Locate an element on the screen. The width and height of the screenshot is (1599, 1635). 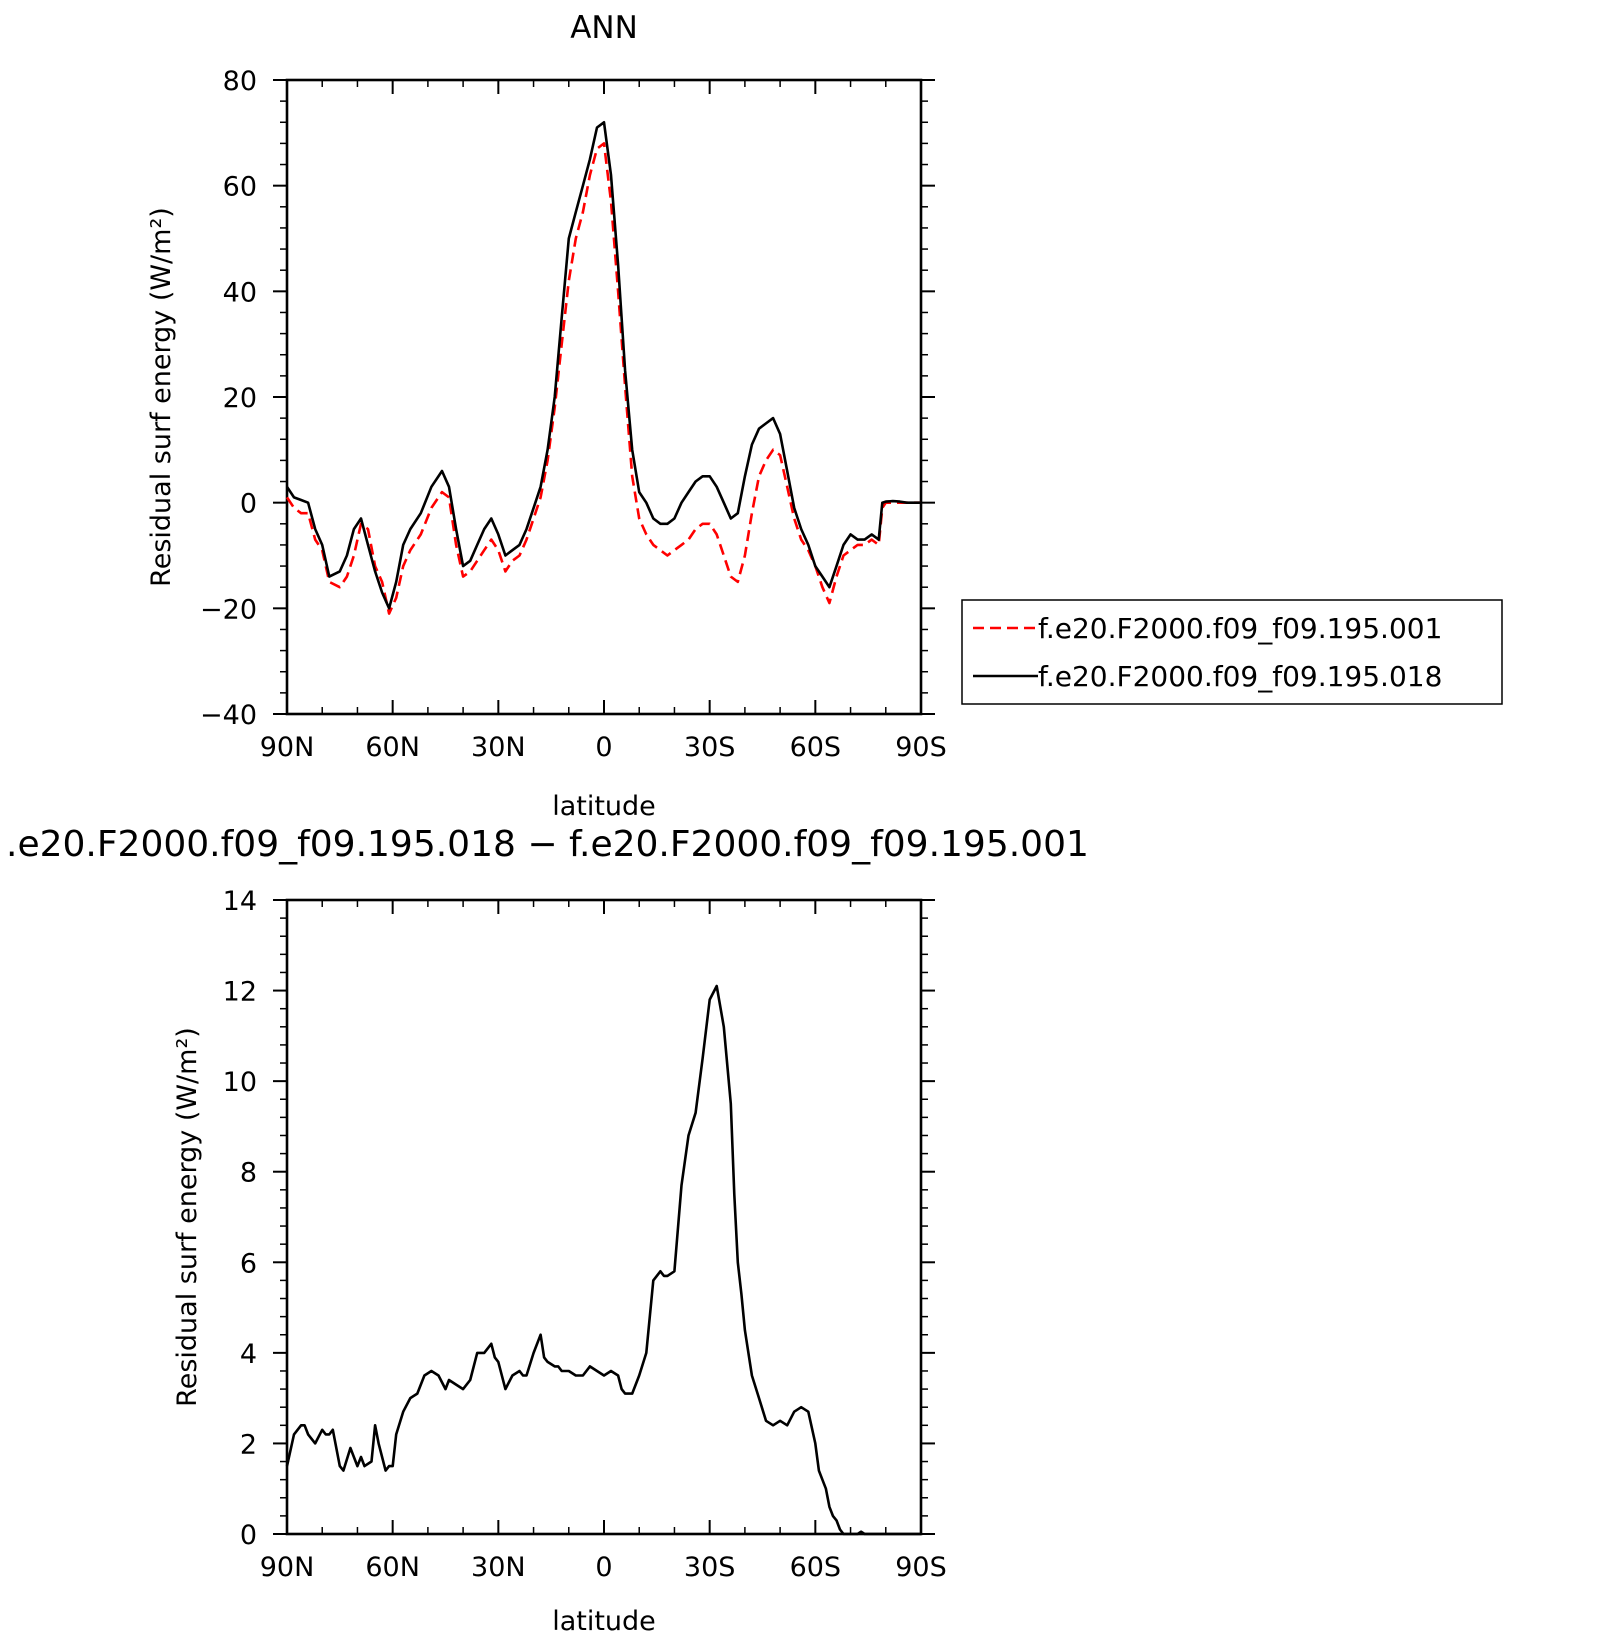
top-y-axis-label: Residual surf energy (W/m²) is located at coordinates (161, 397).